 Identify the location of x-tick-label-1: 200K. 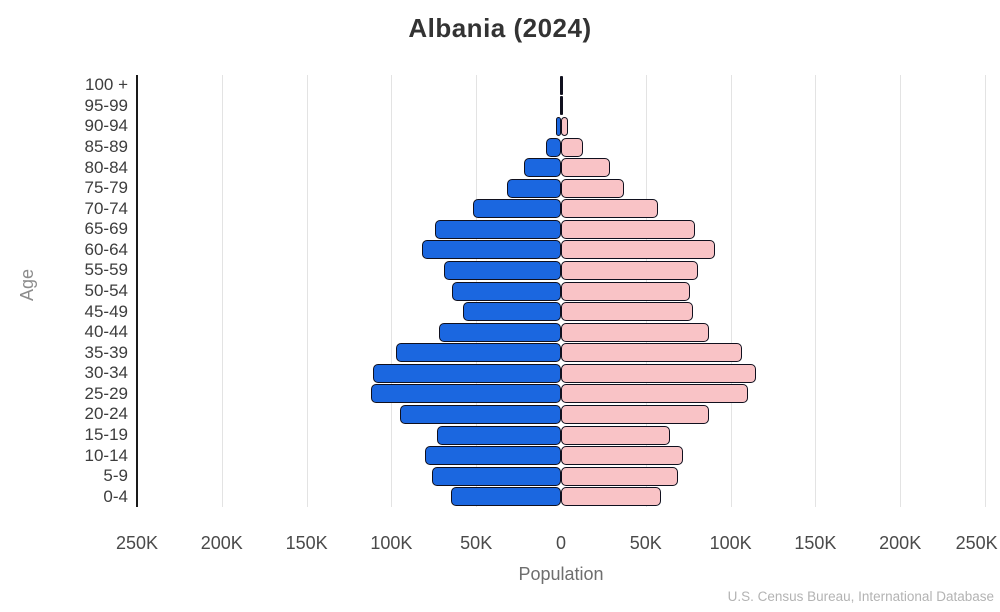
(221, 543).